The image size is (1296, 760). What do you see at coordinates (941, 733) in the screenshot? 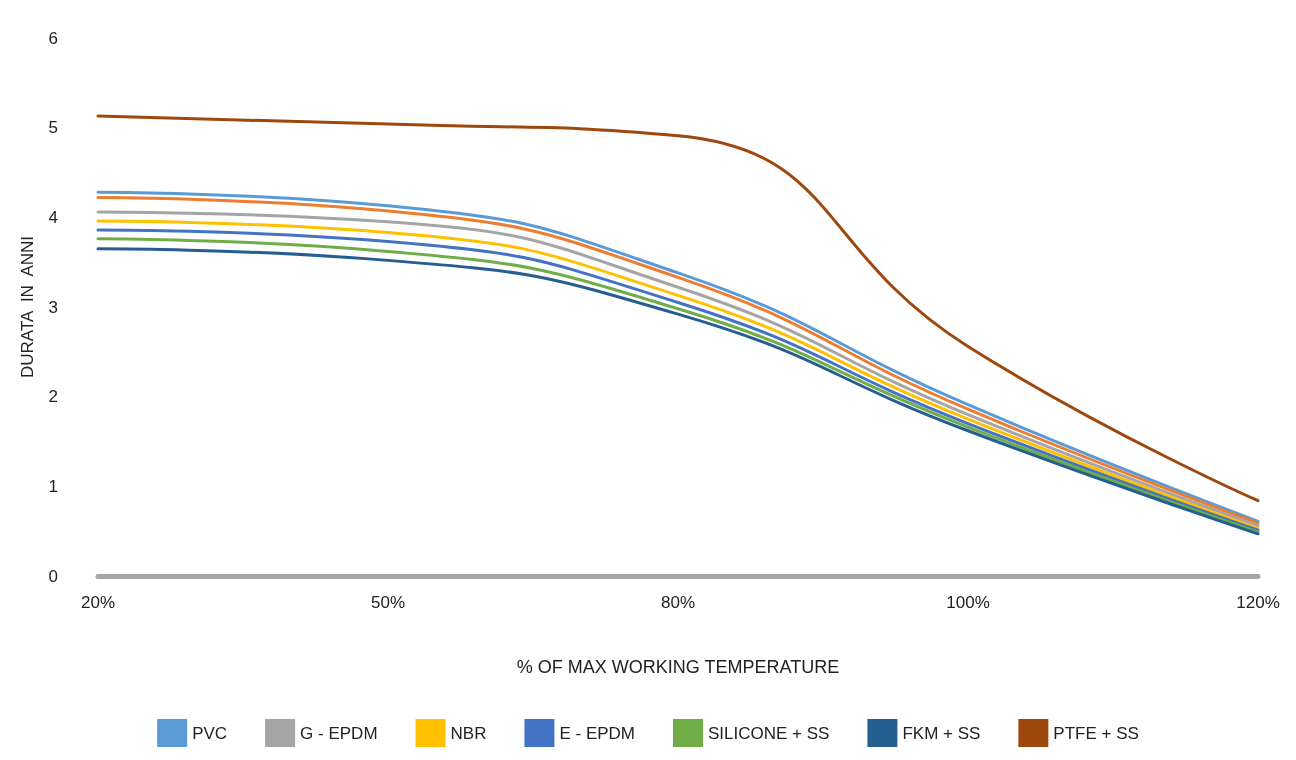
I see `legend-label: FKM + SS` at bounding box center [941, 733].